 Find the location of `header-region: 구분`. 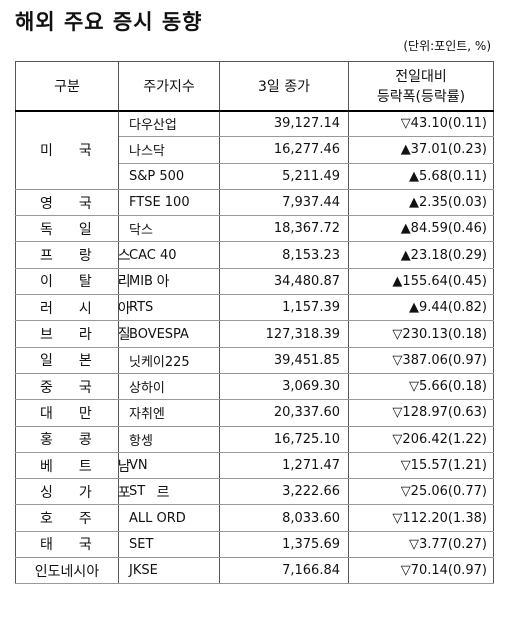

header-region: 구분 is located at coordinates (67, 86).